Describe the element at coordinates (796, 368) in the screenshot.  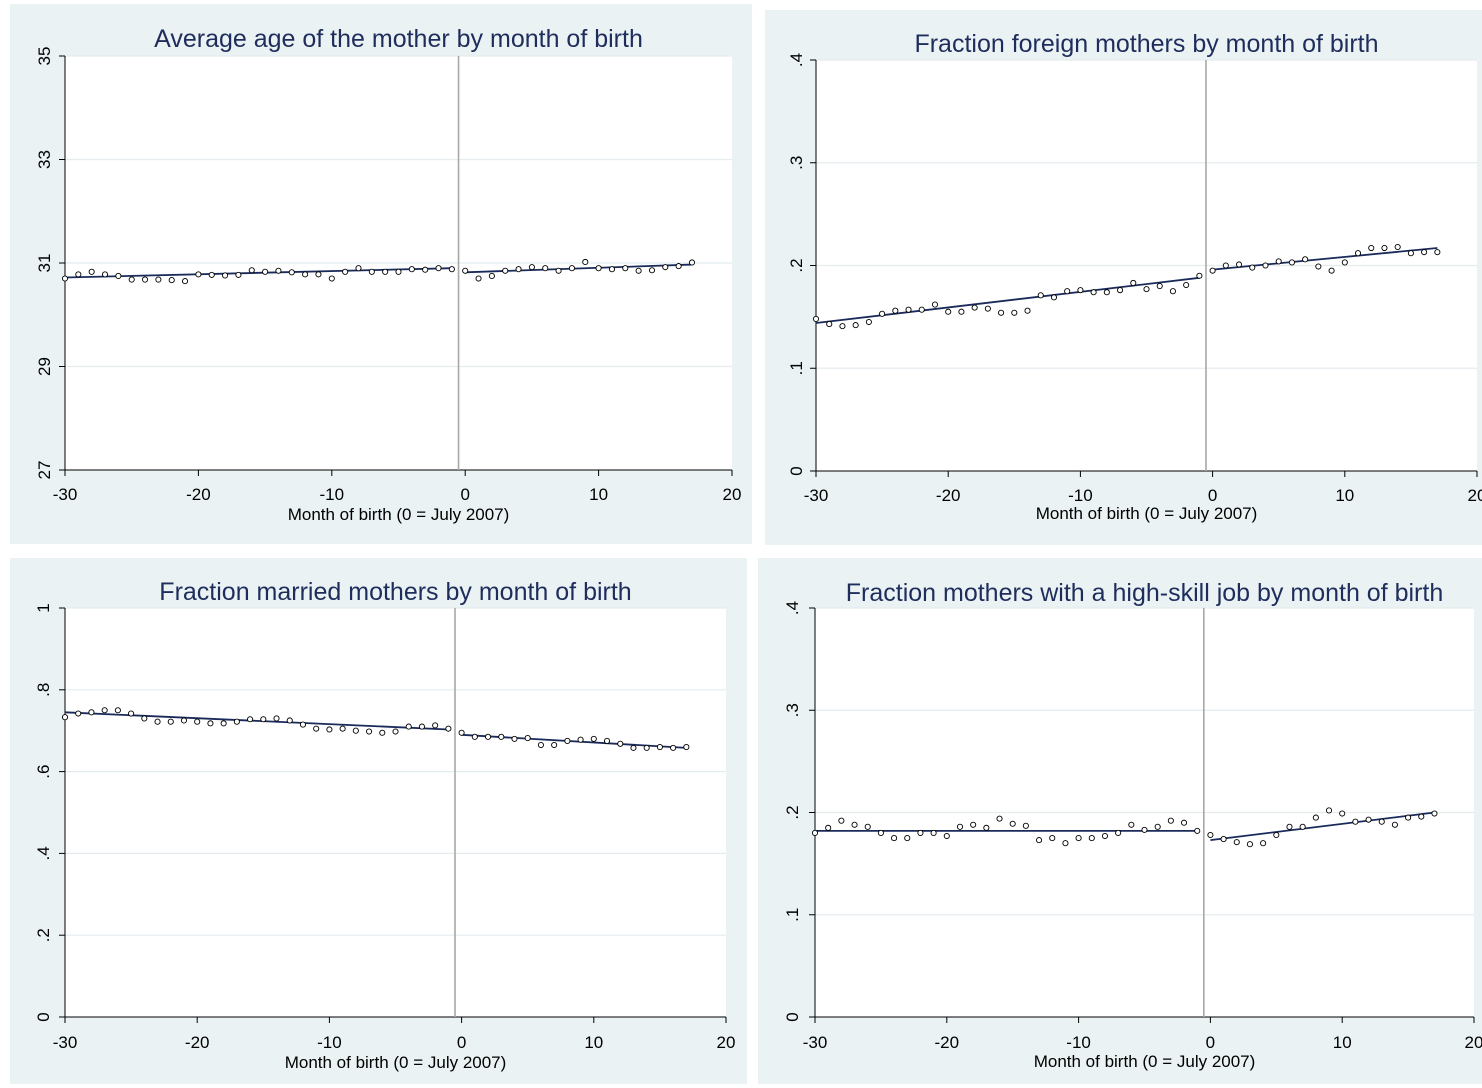
I see `y-tick-label: .1` at that location.